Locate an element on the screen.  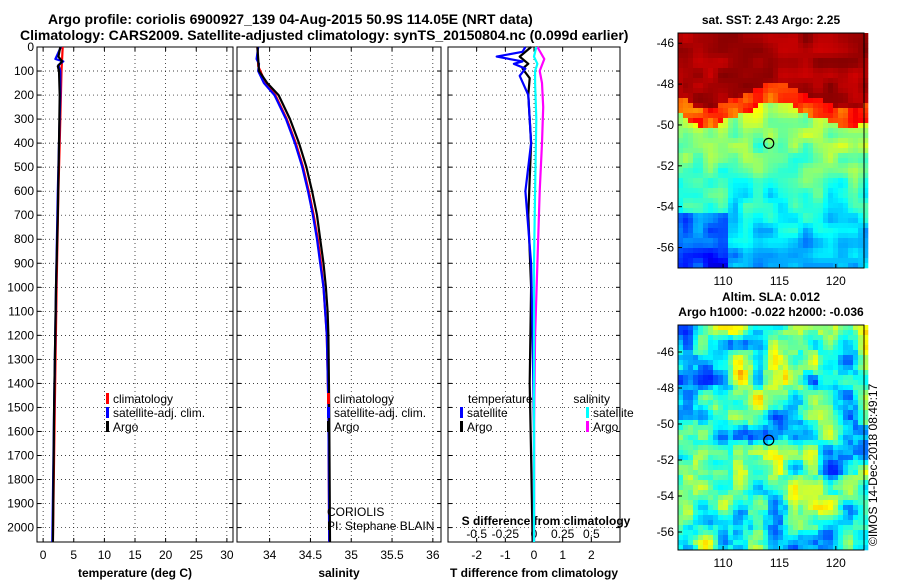
depth-tick-label: 100 is located at coordinates (24, 71).